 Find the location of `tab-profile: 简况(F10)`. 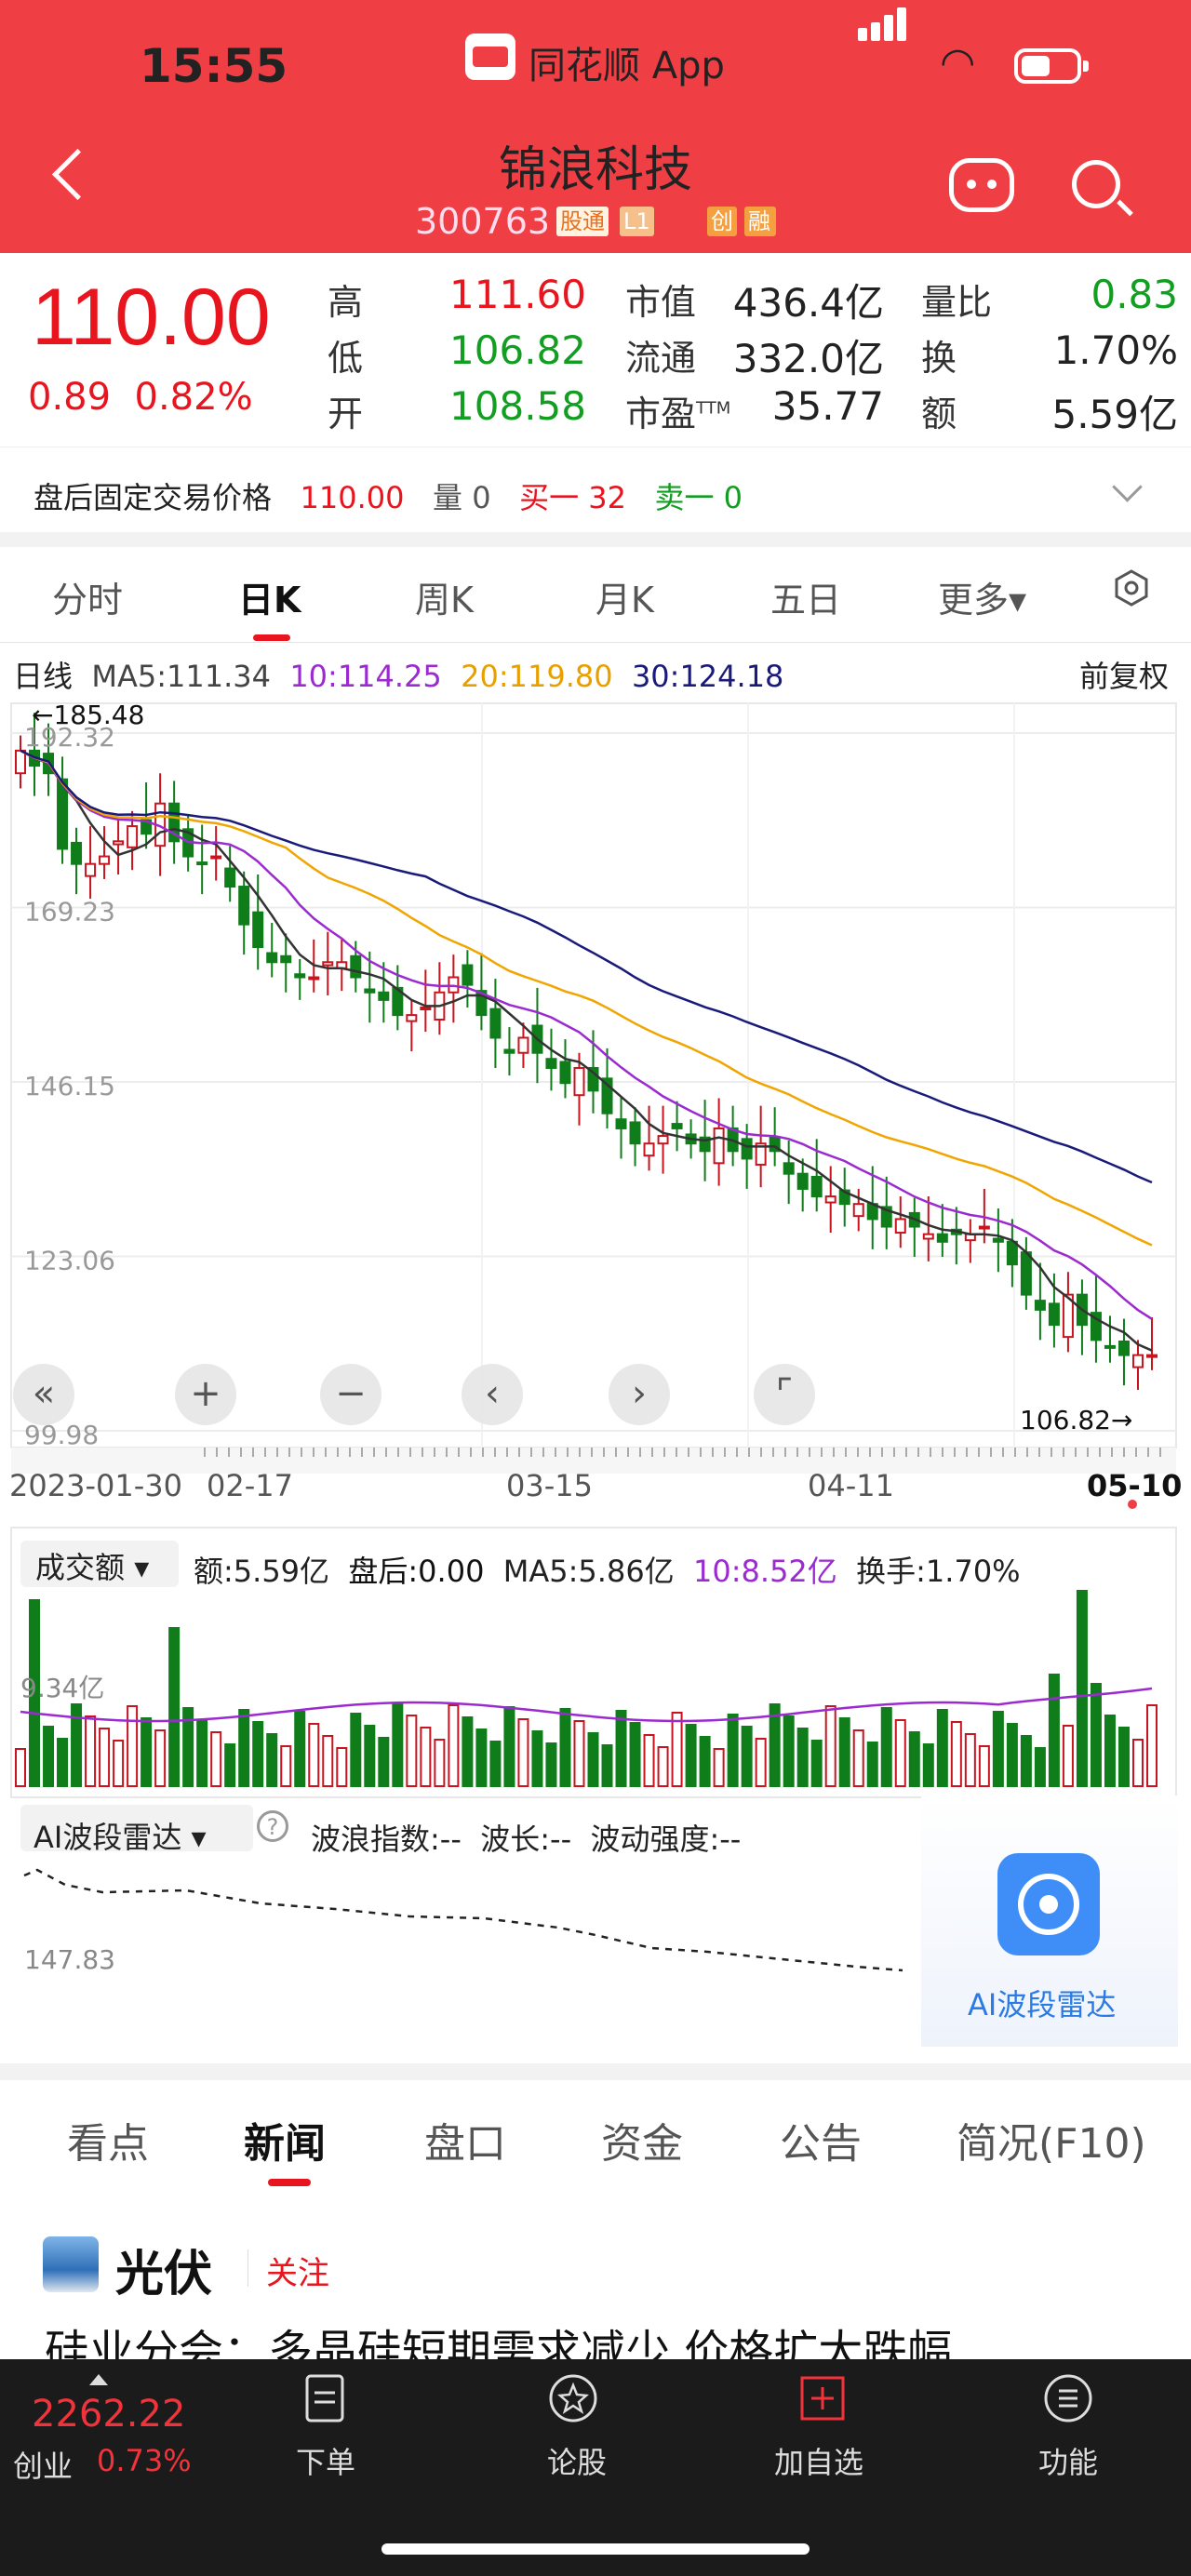

tab-profile: 简况(F10) is located at coordinates (1051, 2144).